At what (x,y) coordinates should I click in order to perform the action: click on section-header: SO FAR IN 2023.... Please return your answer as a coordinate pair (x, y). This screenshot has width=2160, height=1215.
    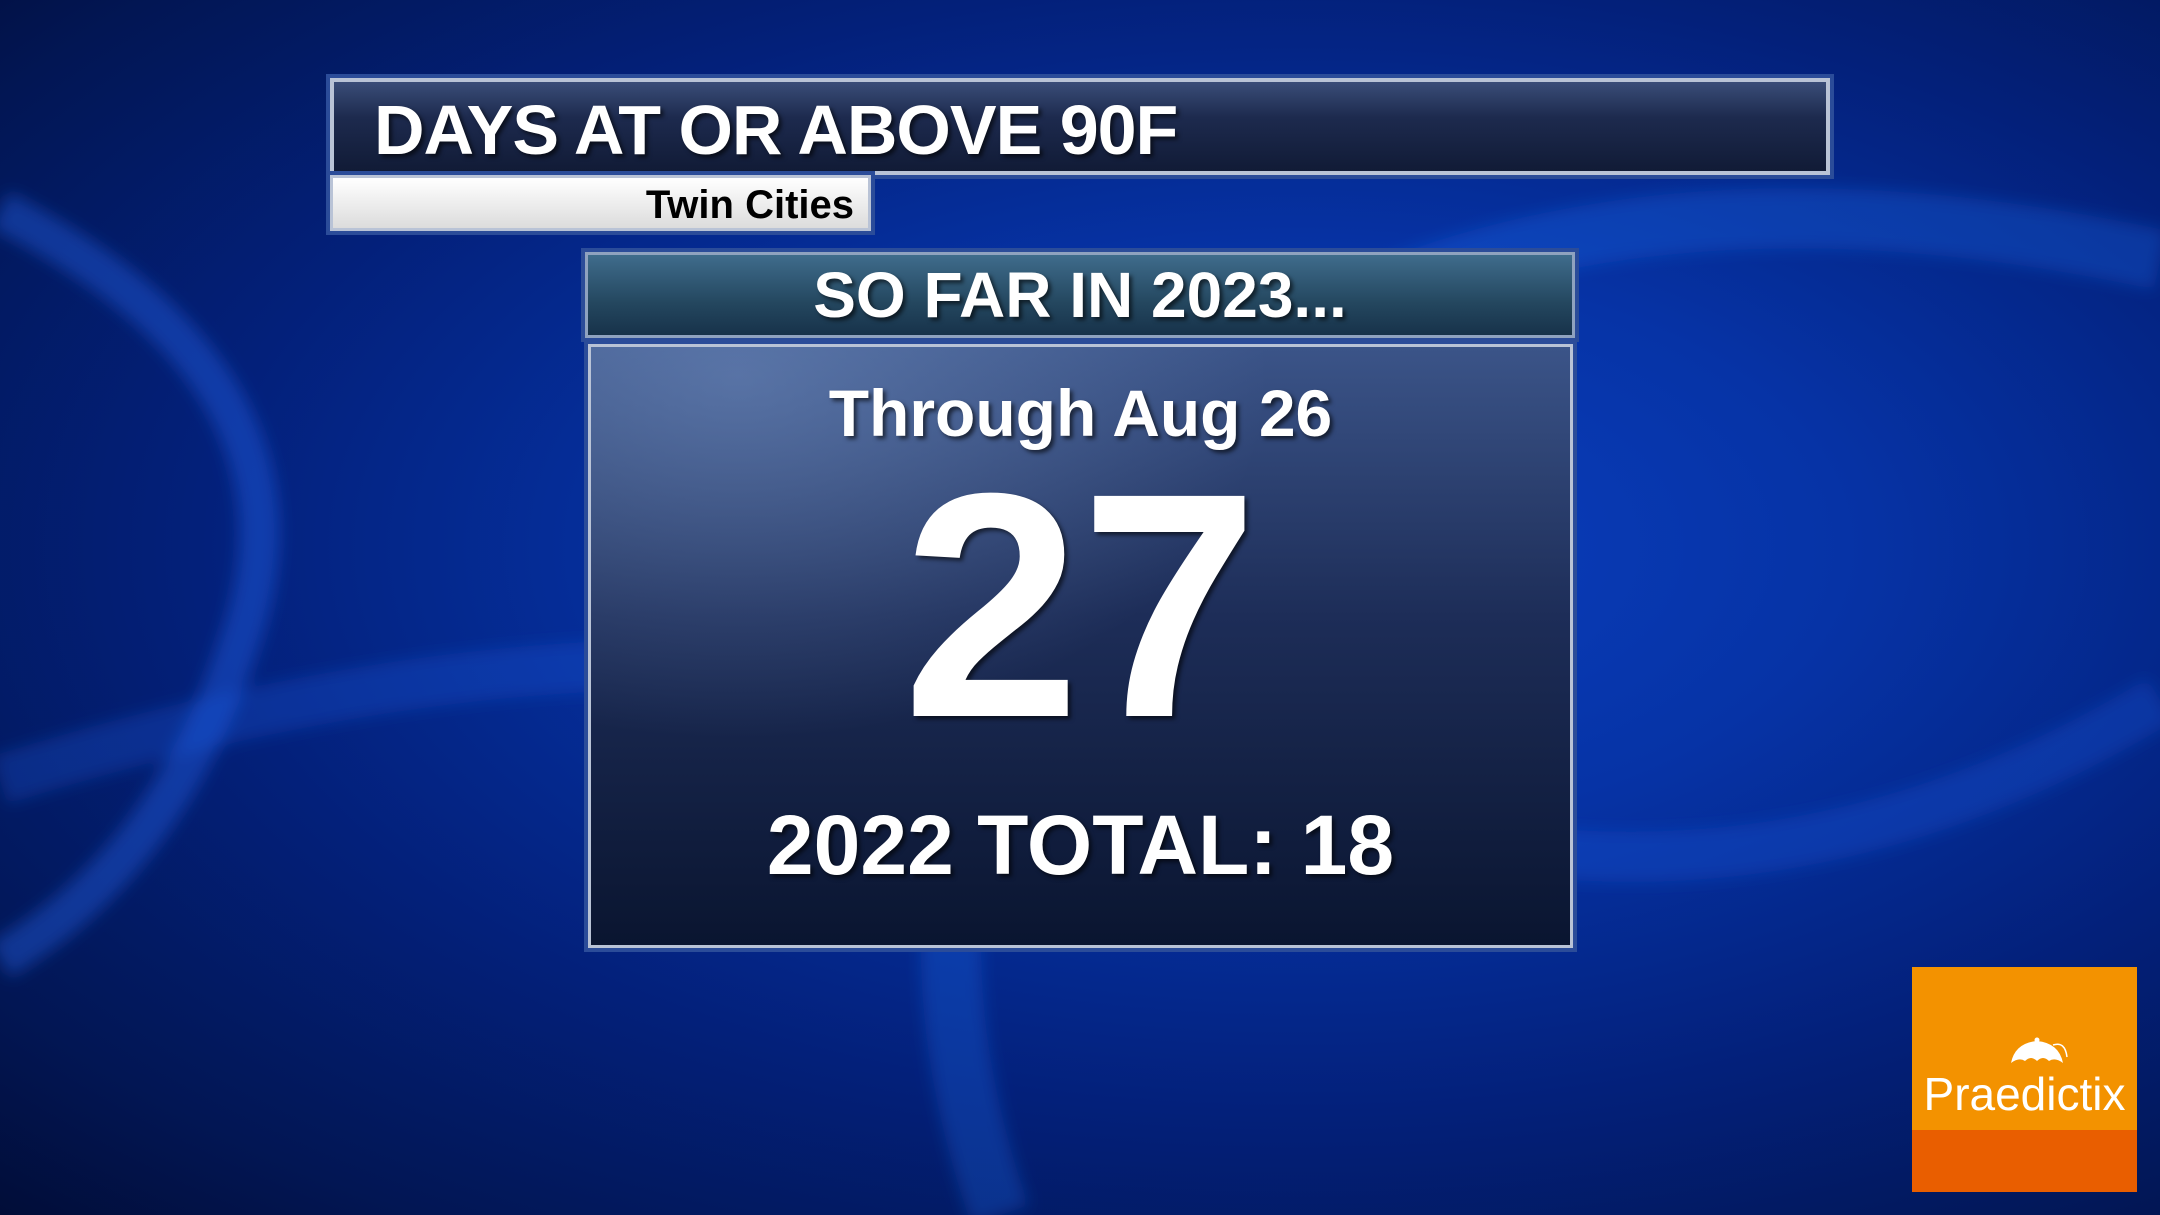
    Looking at the image, I should click on (1080, 295).